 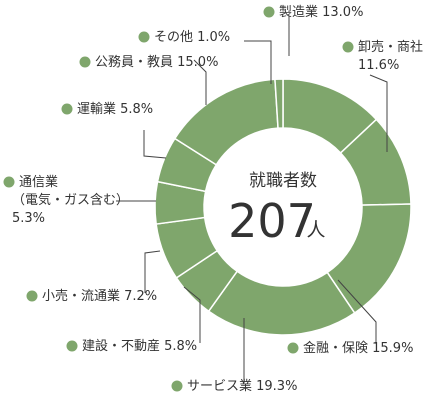 I want to click on center-value: 207, so click(x=272, y=221).